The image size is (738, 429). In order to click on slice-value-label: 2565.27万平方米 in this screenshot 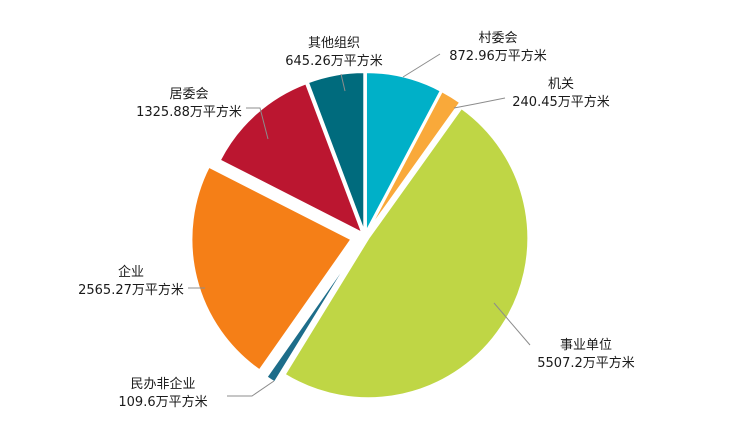, I will do `click(131, 290)`.